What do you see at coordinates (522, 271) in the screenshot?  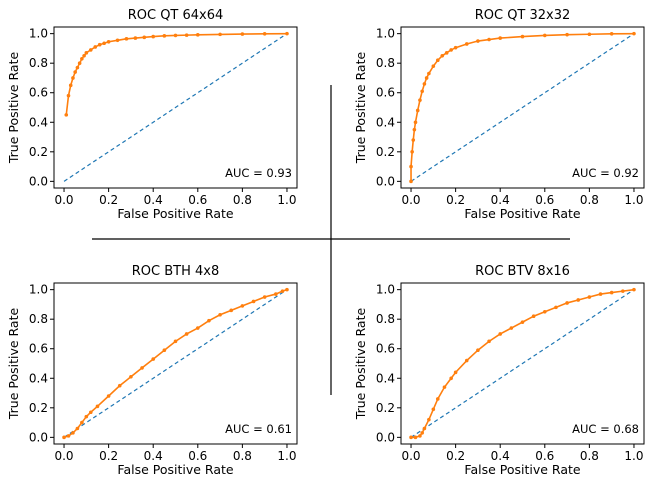 I see `panel-title: ROC BTV 8x16` at bounding box center [522, 271].